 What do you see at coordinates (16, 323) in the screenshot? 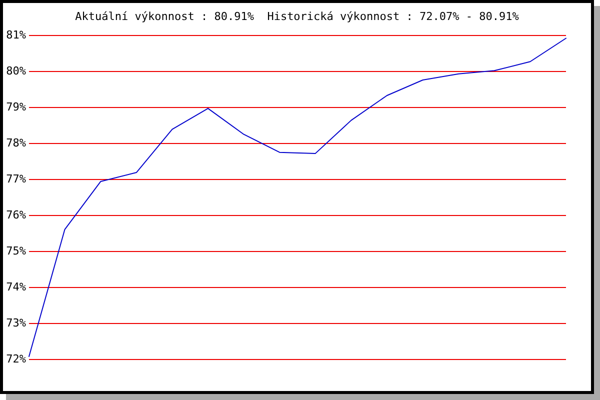
I see `y-tick-label: 73%` at bounding box center [16, 323].